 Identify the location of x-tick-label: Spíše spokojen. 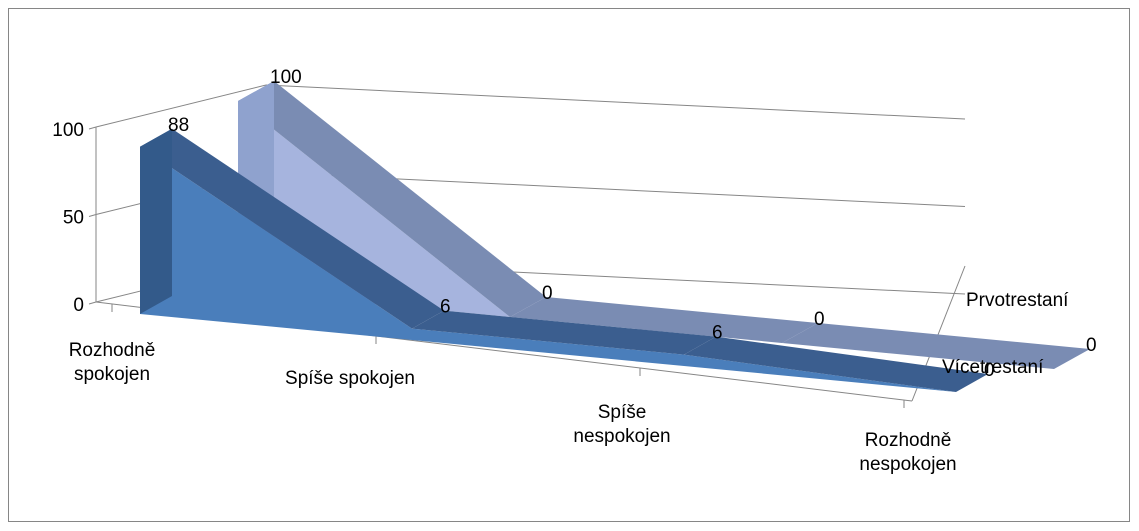
(350, 378).